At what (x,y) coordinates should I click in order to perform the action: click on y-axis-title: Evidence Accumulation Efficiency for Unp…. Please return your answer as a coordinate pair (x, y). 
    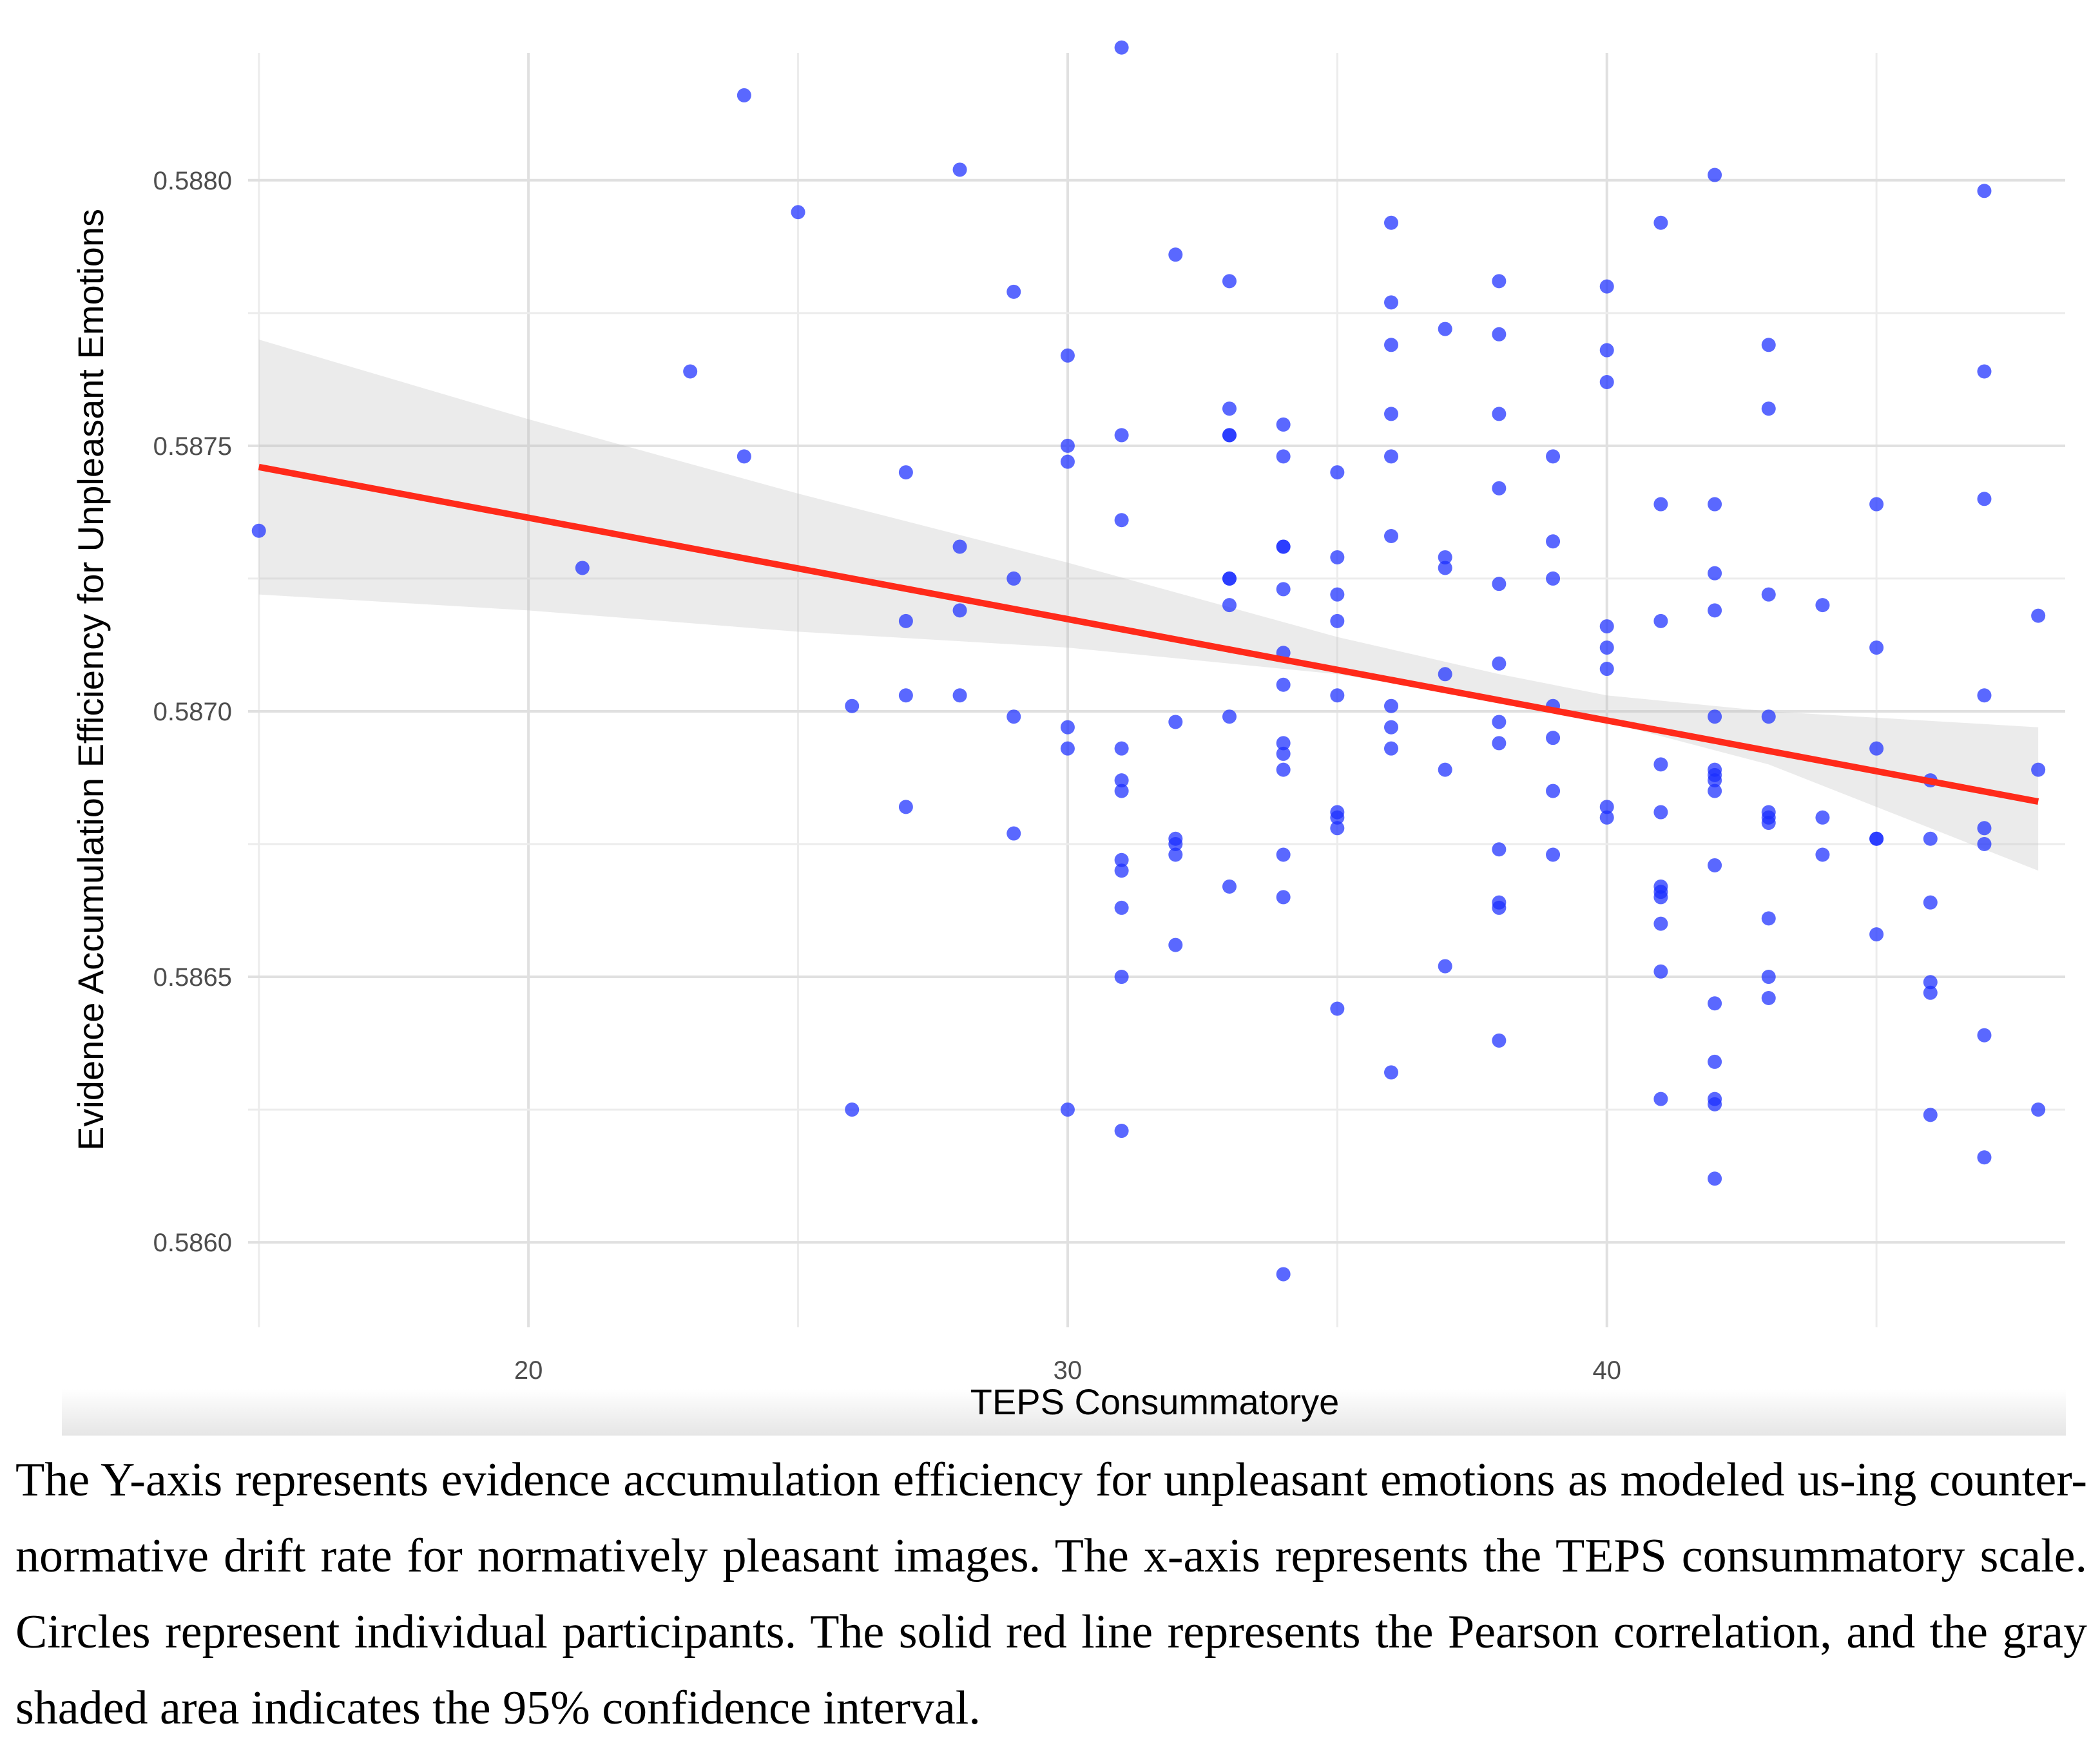
    Looking at the image, I should click on (90, 680).